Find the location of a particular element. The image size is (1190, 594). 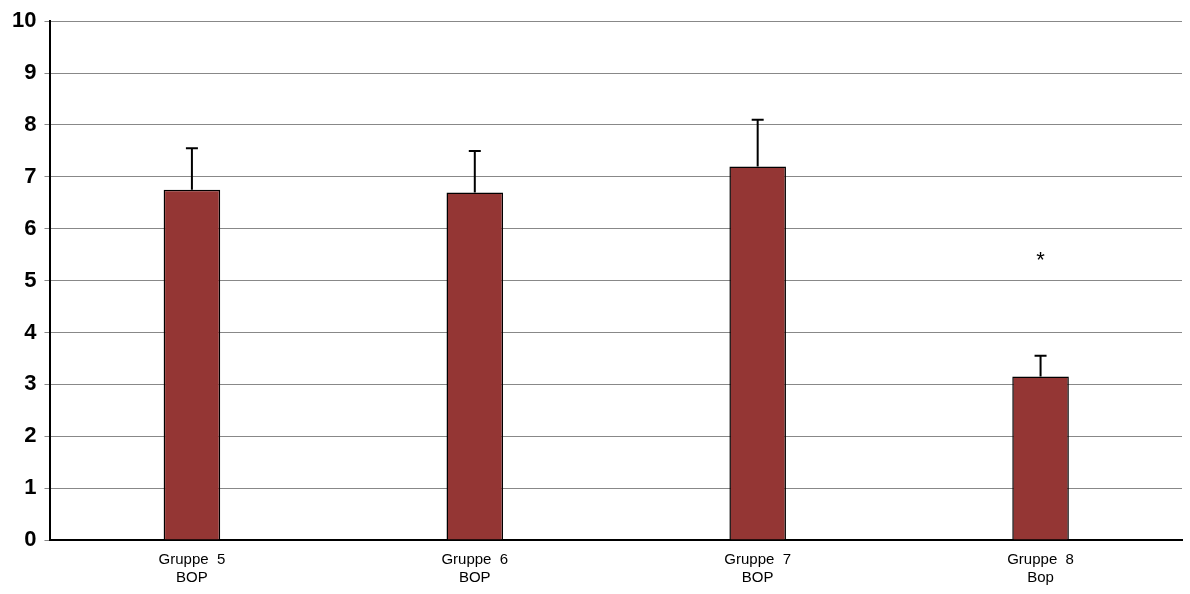

y-tick-label: 2 is located at coordinates (30, 435).